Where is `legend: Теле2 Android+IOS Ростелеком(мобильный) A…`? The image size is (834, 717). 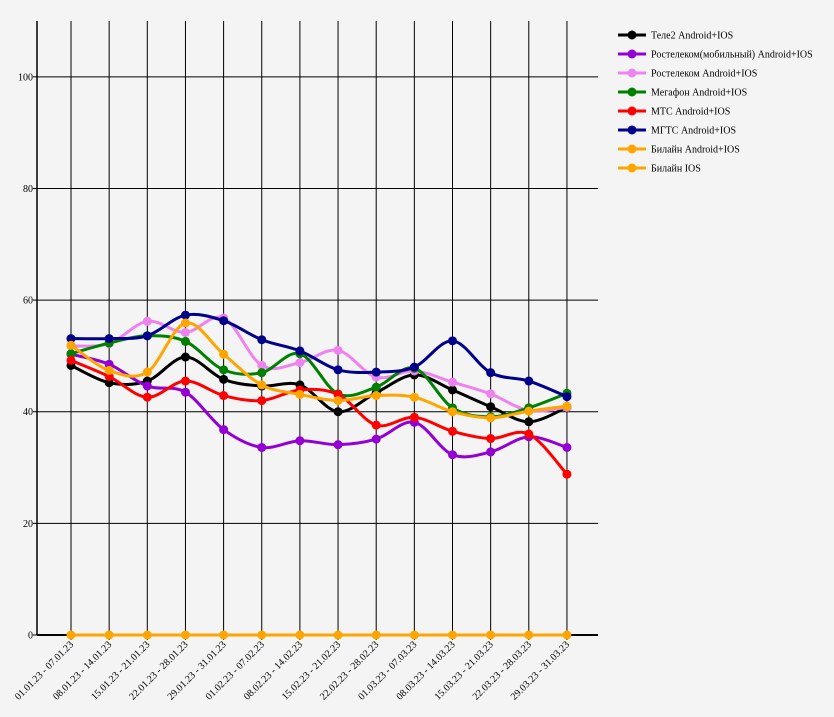
legend: Теле2 Android+IOS Ростелеком(мобильный) A… is located at coordinates (715, 102).